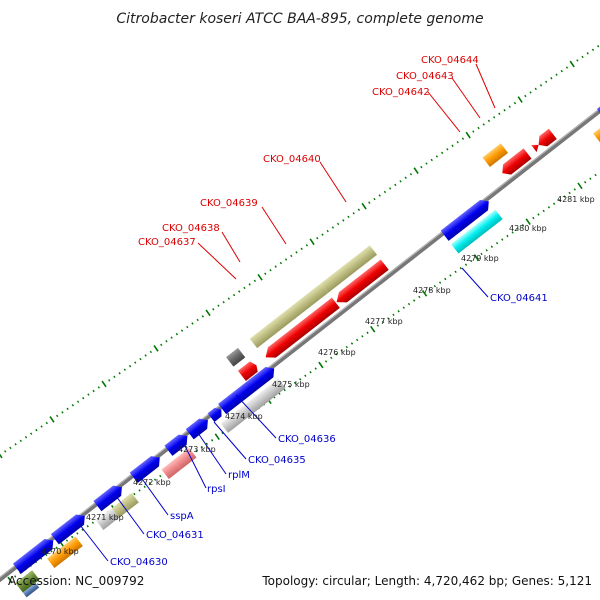  What do you see at coordinates (536, 147) in the screenshot?
I see `feature-cko-04643b` at bounding box center [536, 147].